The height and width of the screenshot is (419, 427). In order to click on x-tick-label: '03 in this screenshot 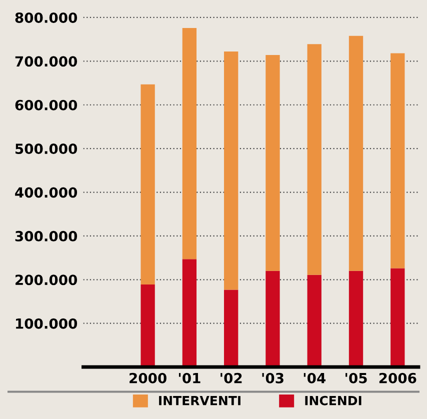, I will do `click(273, 378)`.